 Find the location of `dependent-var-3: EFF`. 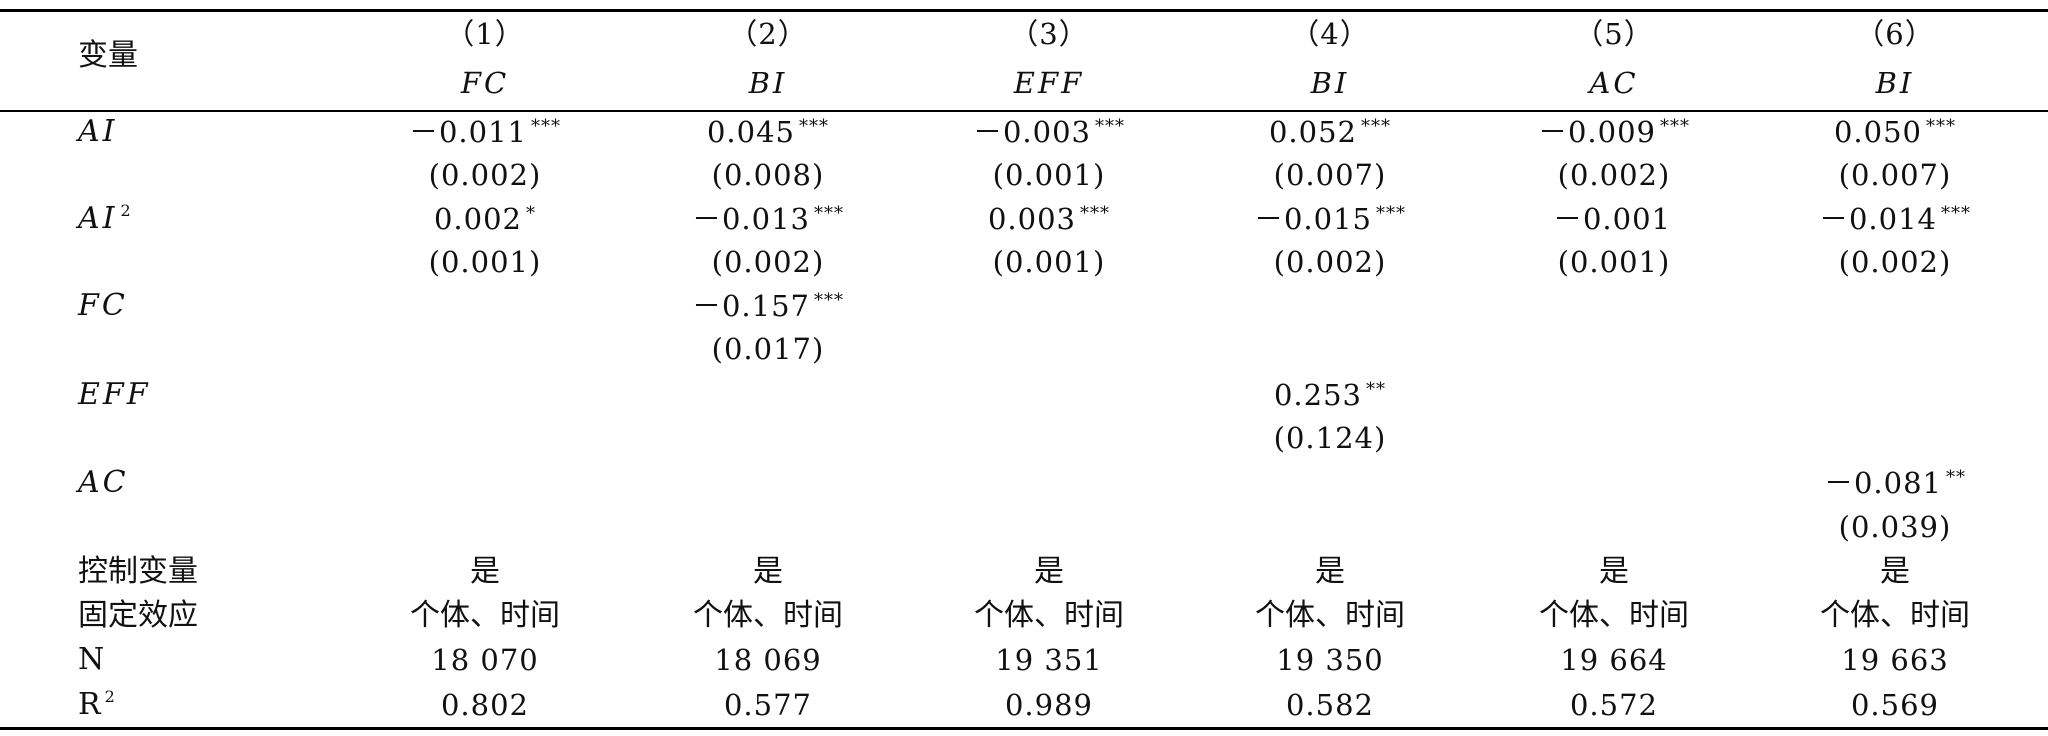

dependent-var-3: EFF is located at coordinates (1049, 83).